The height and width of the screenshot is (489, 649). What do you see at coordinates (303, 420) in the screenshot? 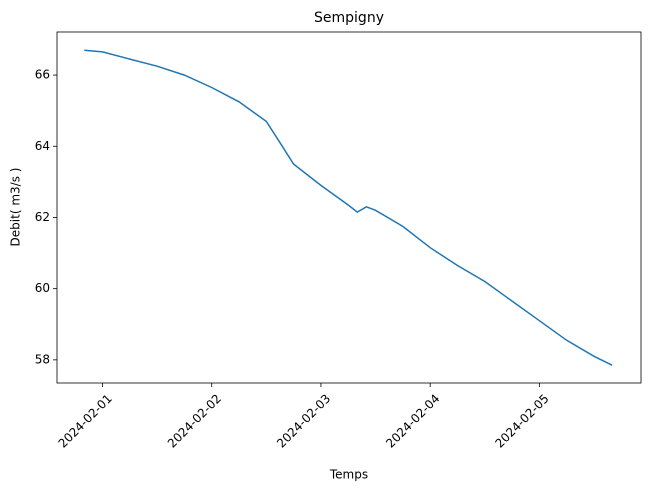
I see `x-tick-label: 2024-02-03` at bounding box center [303, 420].